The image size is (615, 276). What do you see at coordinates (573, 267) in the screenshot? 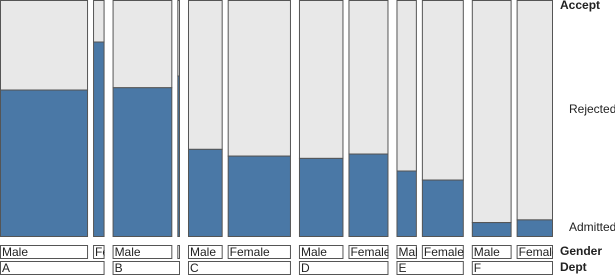
I see `dept-label: Dept` at bounding box center [573, 267].